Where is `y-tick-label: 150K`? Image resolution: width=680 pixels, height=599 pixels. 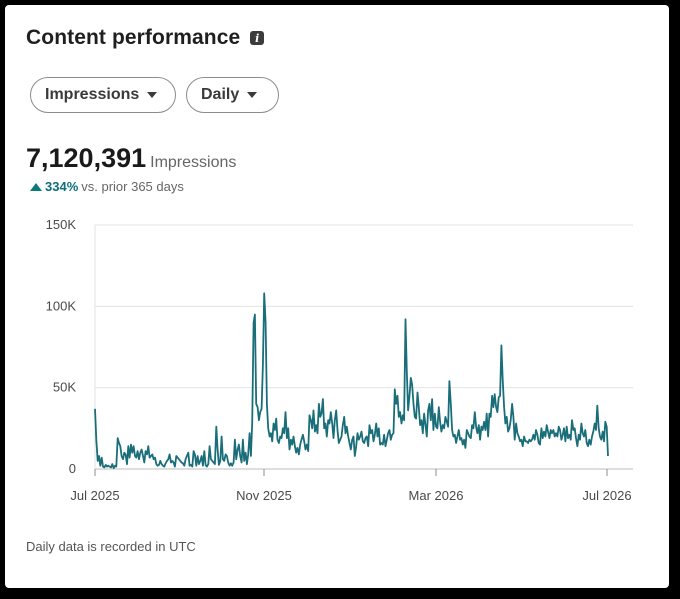
y-tick-label: 150K is located at coordinates (61, 224).